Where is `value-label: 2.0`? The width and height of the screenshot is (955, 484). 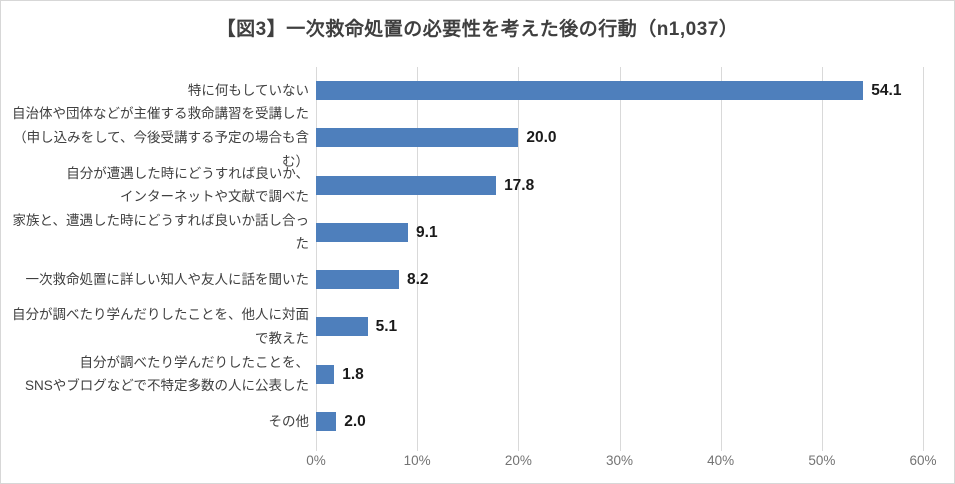
value-label: 2.0 is located at coordinates (355, 421).